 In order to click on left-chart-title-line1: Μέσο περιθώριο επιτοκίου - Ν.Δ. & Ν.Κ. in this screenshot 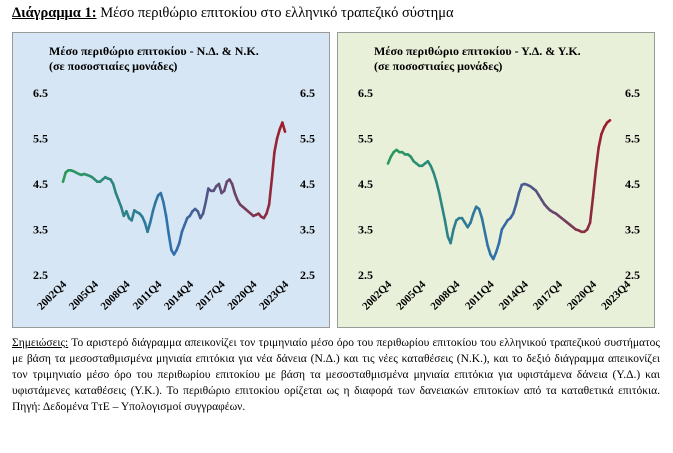, I will do `click(154, 51)`.